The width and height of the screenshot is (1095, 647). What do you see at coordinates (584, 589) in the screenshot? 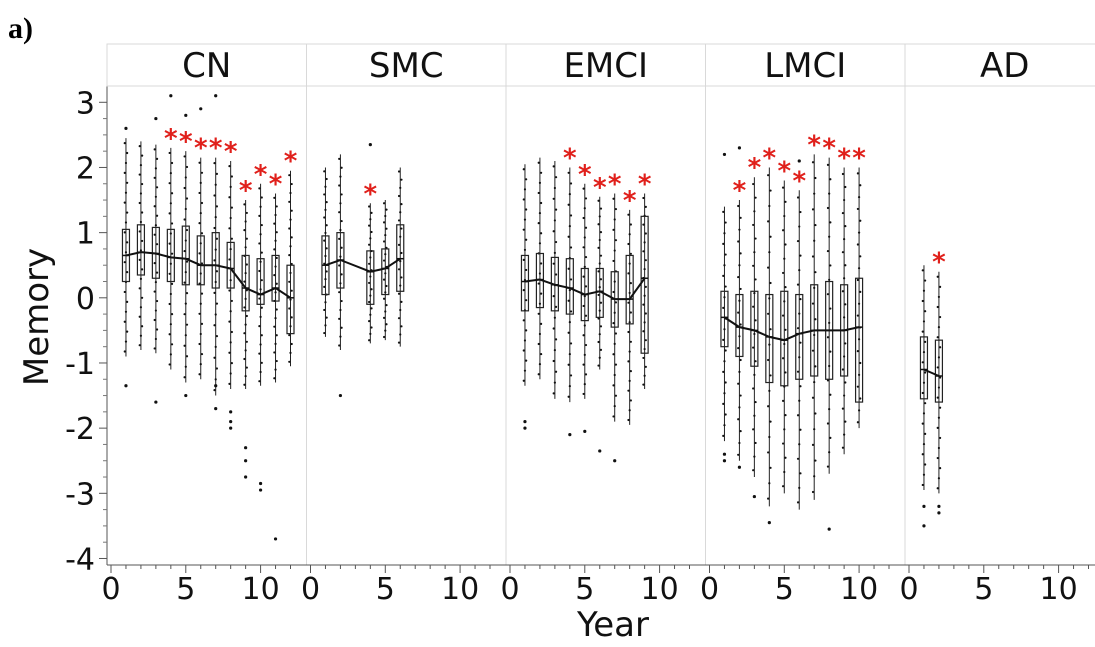
I see `x-tick-label: 5` at bounding box center [584, 589].